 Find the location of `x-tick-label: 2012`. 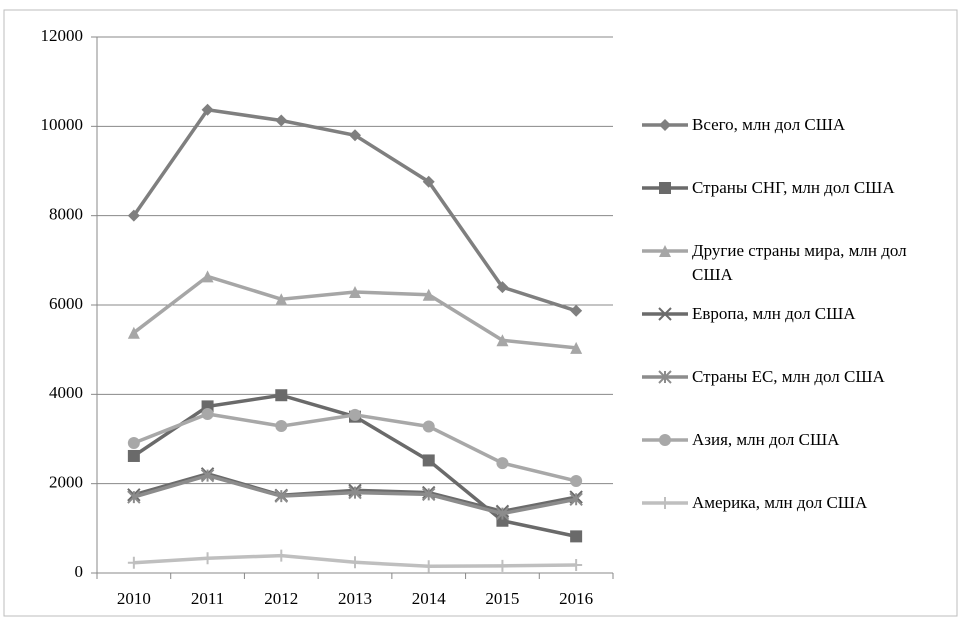

x-tick-label: 2012 is located at coordinates (281, 598).